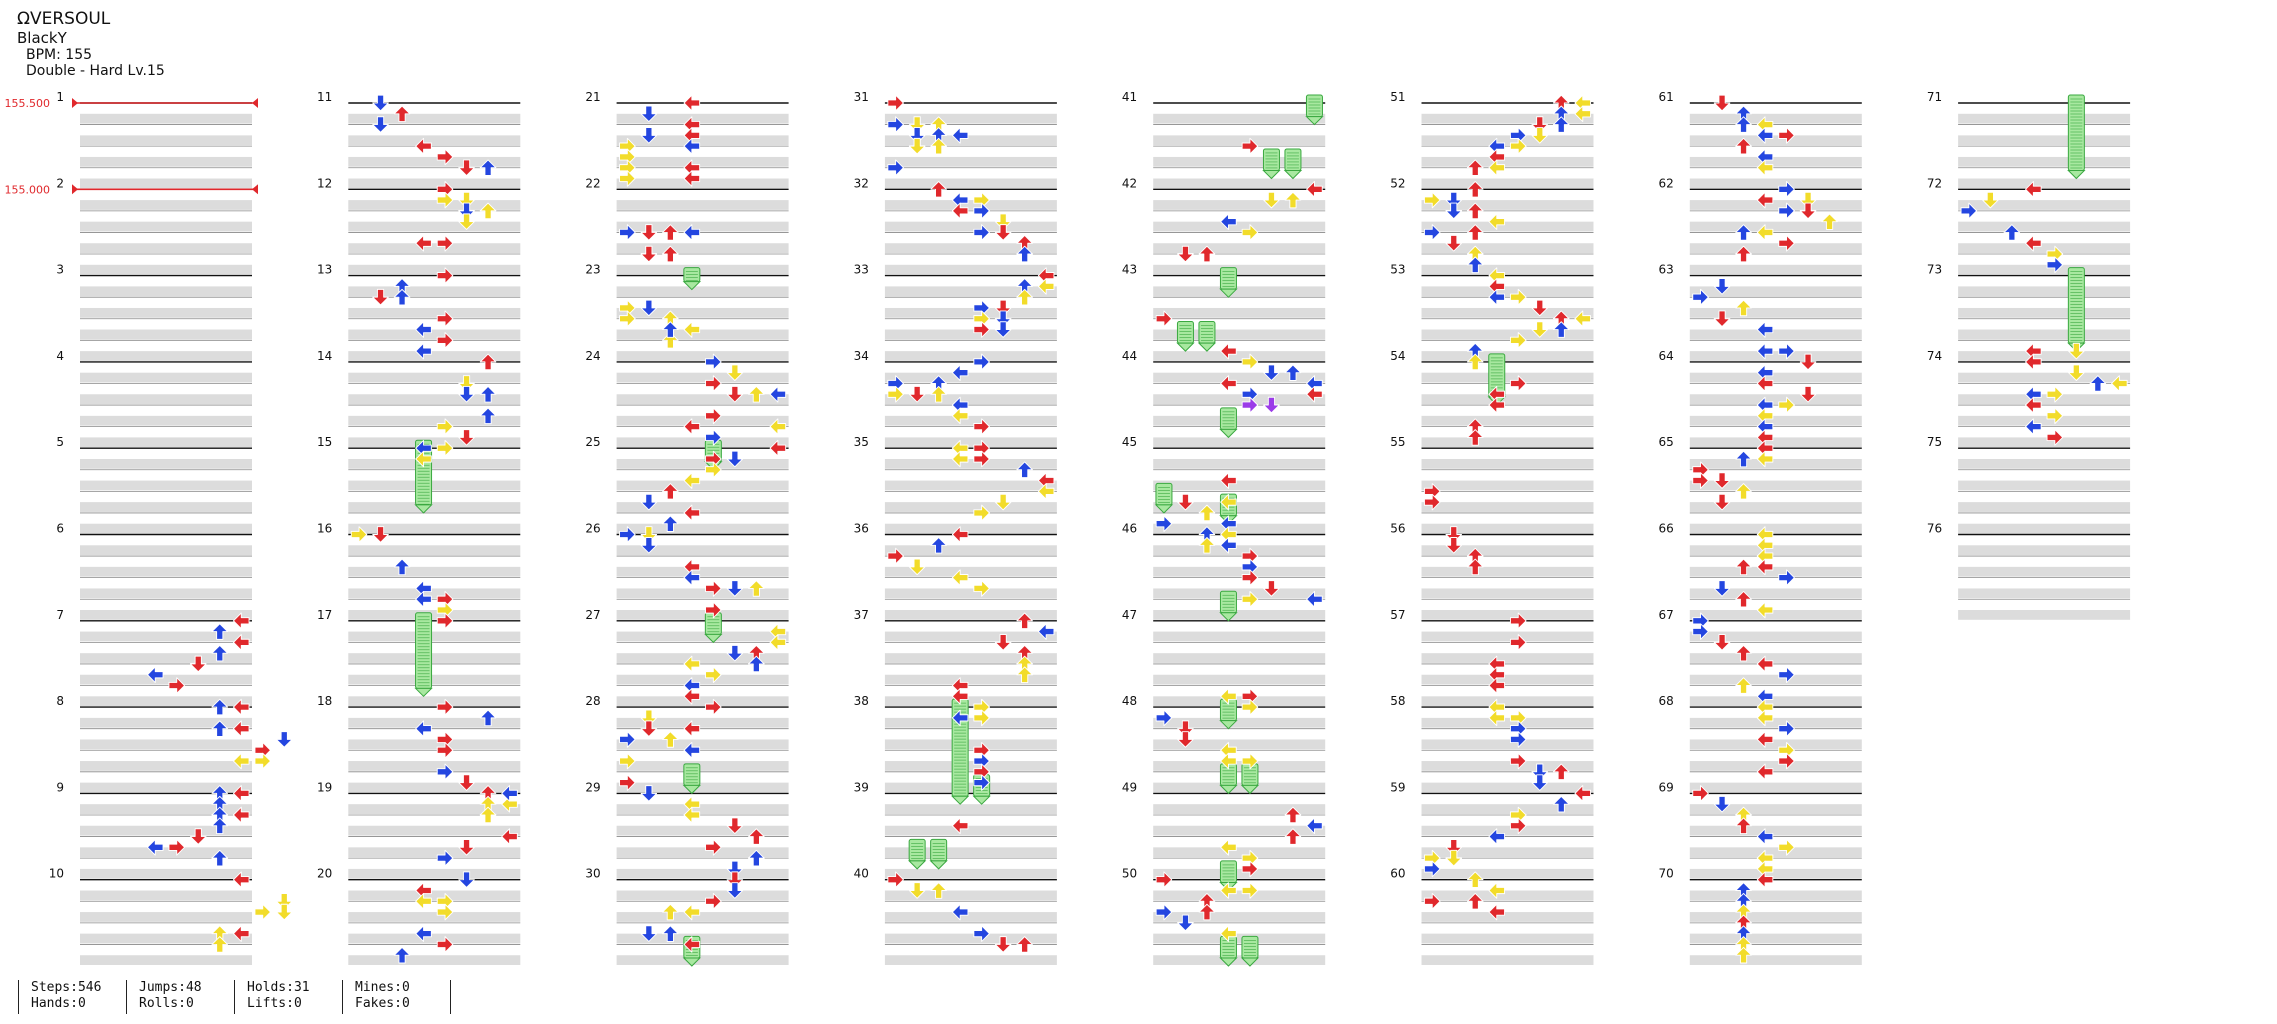  I want to click on measure-number: 41, so click(1129, 97).